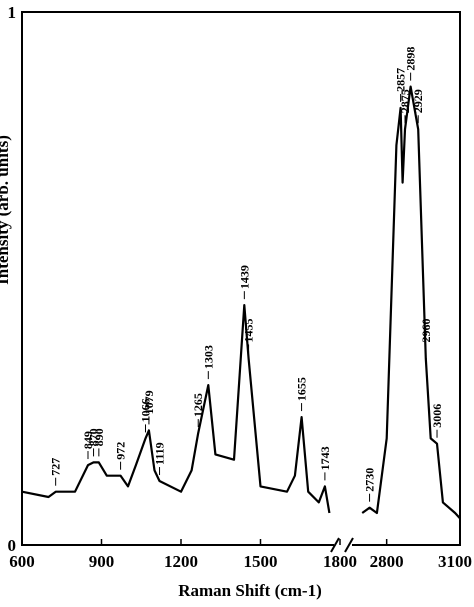  What do you see at coordinates (181, 561) in the screenshot?
I see `x-tick-label: 1200` at bounding box center [181, 561].